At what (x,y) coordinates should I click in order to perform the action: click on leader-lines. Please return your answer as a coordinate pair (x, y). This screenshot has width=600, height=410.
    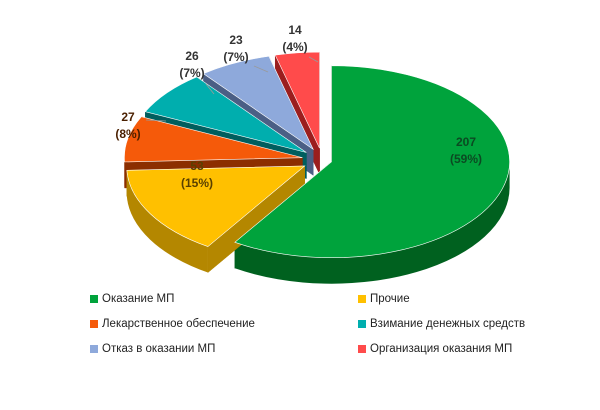
    Looking at the image, I should click on (232, 89).